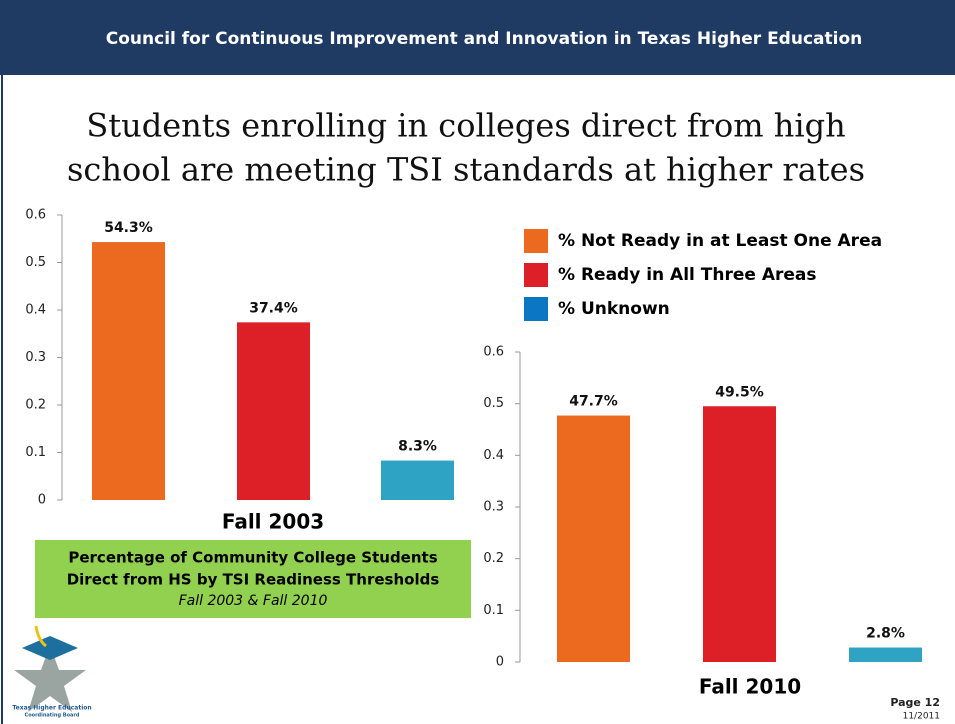 The width and height of the screenshot is (955, 724). I want to click on legend-label: % Ready in All Three Areas, so click(687, 275).